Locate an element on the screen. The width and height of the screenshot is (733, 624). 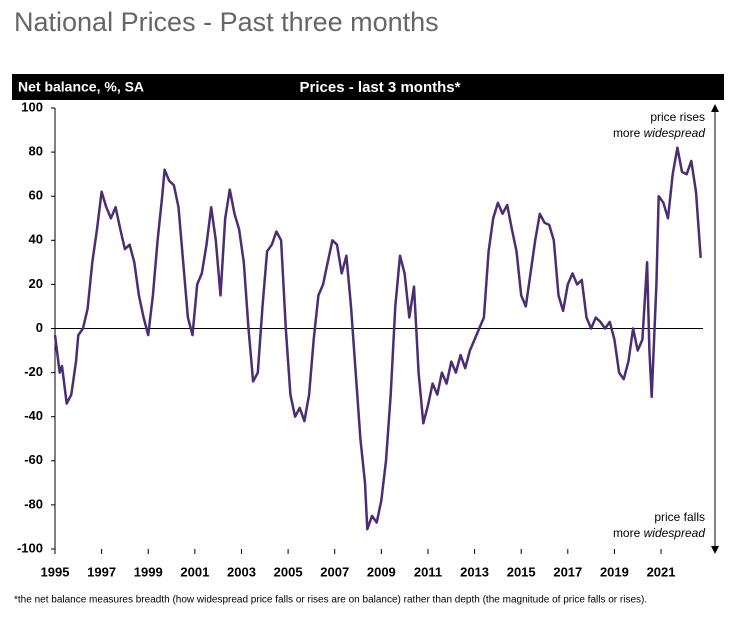
x-tick-label: 2001 is located at coordinates (194, 571).